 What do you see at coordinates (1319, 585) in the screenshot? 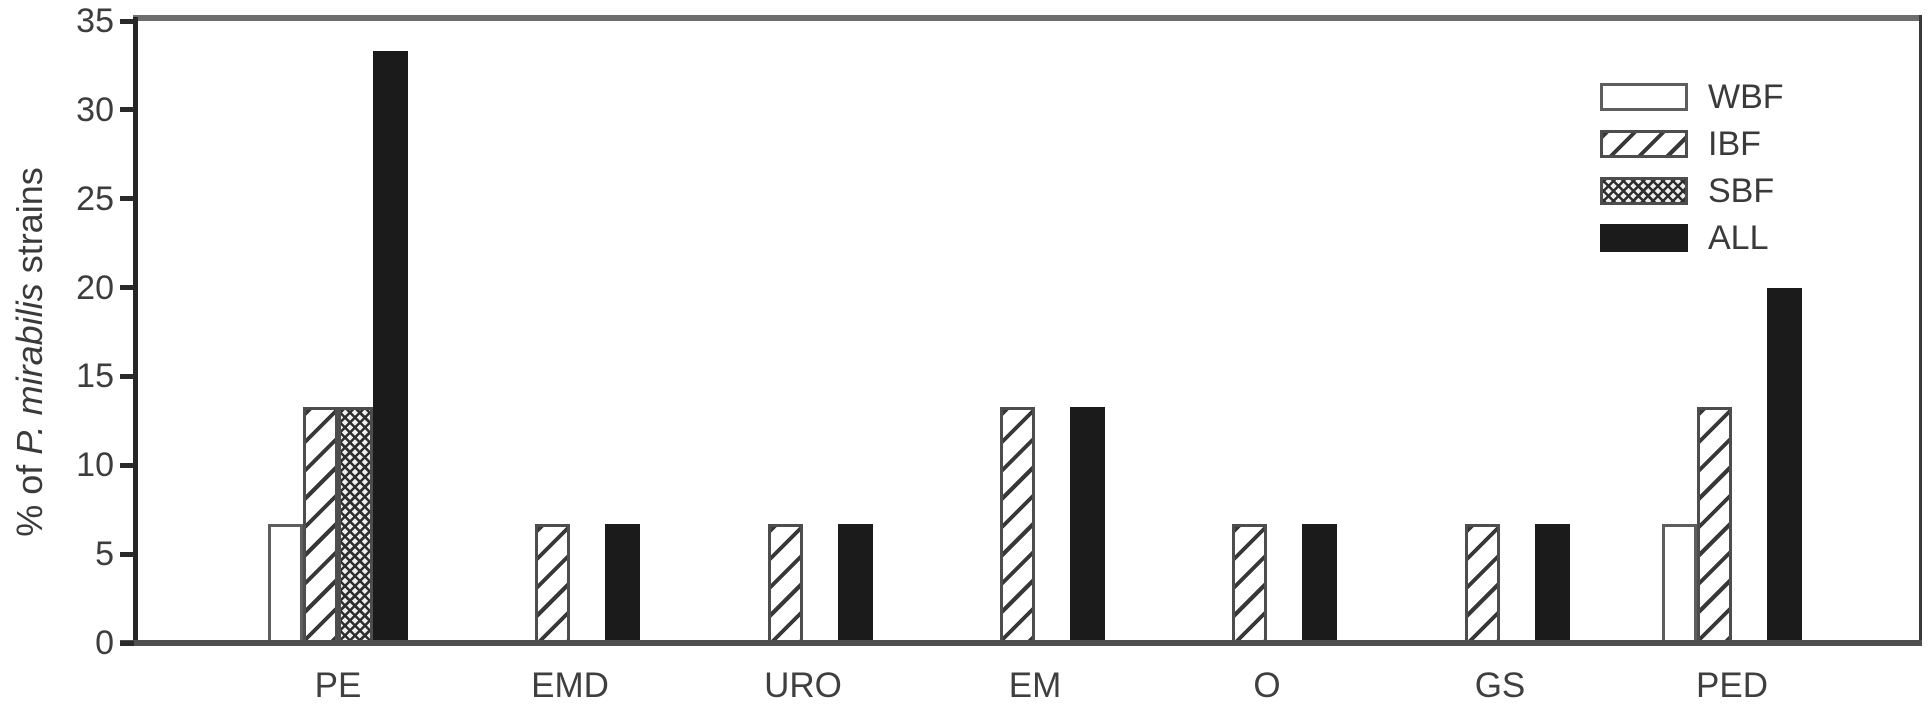
I see `bar-O-ALL` at bounding box center [1319, 585].